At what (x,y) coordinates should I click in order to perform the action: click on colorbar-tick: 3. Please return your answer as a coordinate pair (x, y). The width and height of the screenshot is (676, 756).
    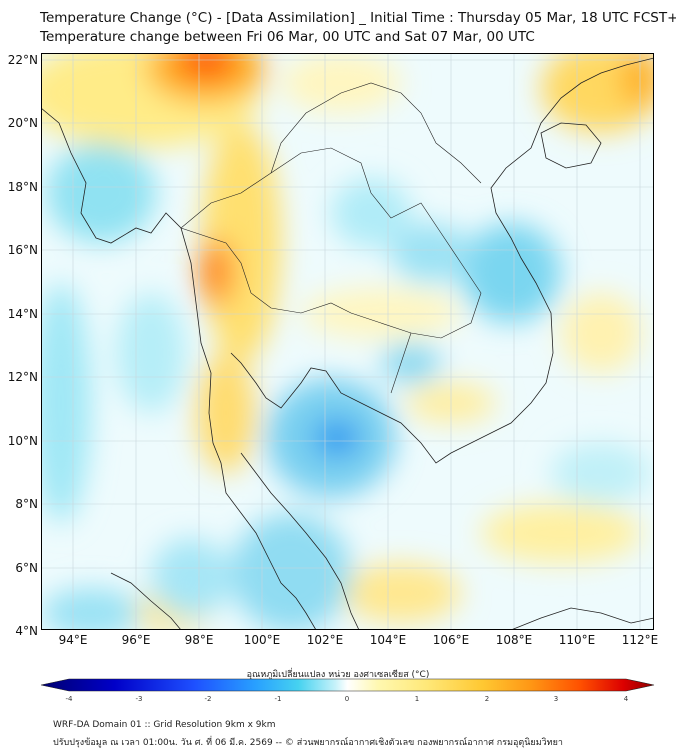
    Looking at the image, I should click on (556, 699).